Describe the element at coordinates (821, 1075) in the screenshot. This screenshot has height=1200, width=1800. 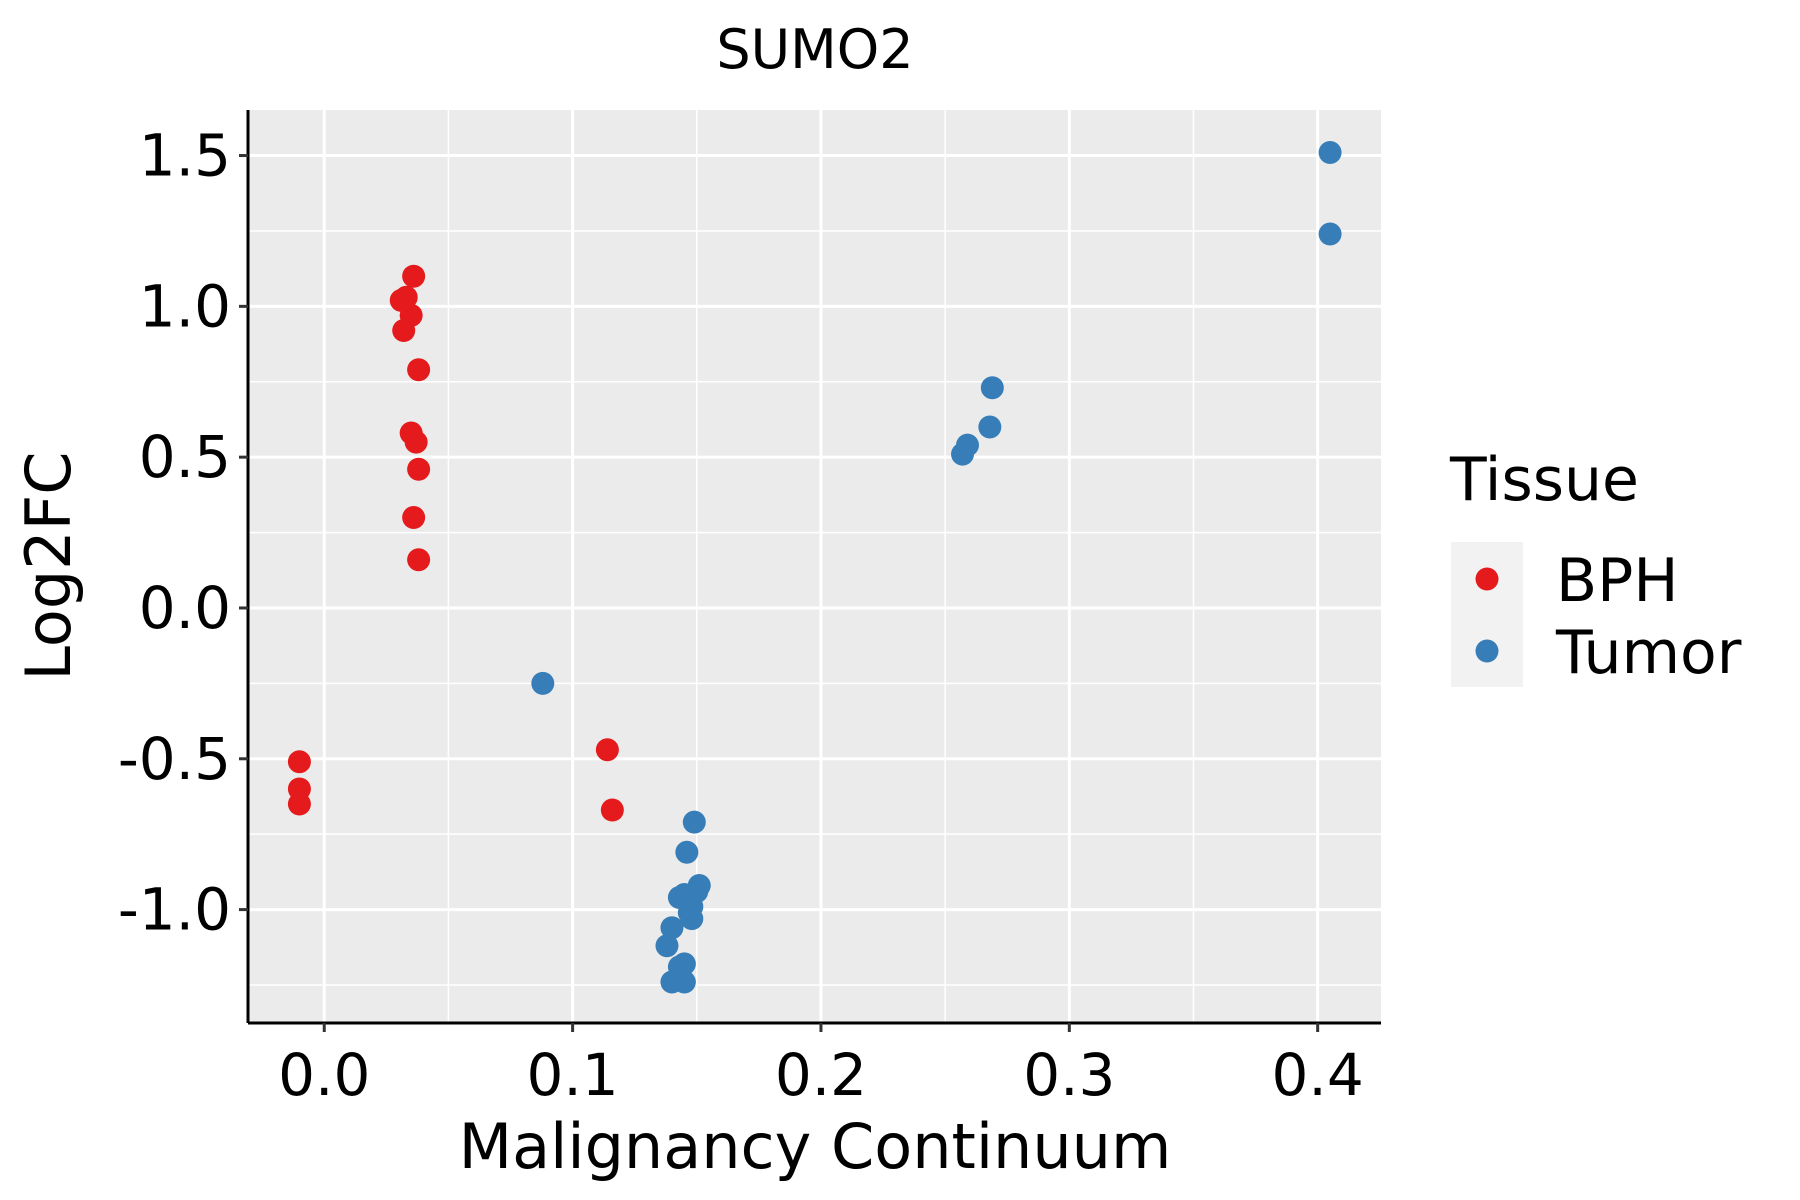
I see `x-tick-label: 0.2` at that location.